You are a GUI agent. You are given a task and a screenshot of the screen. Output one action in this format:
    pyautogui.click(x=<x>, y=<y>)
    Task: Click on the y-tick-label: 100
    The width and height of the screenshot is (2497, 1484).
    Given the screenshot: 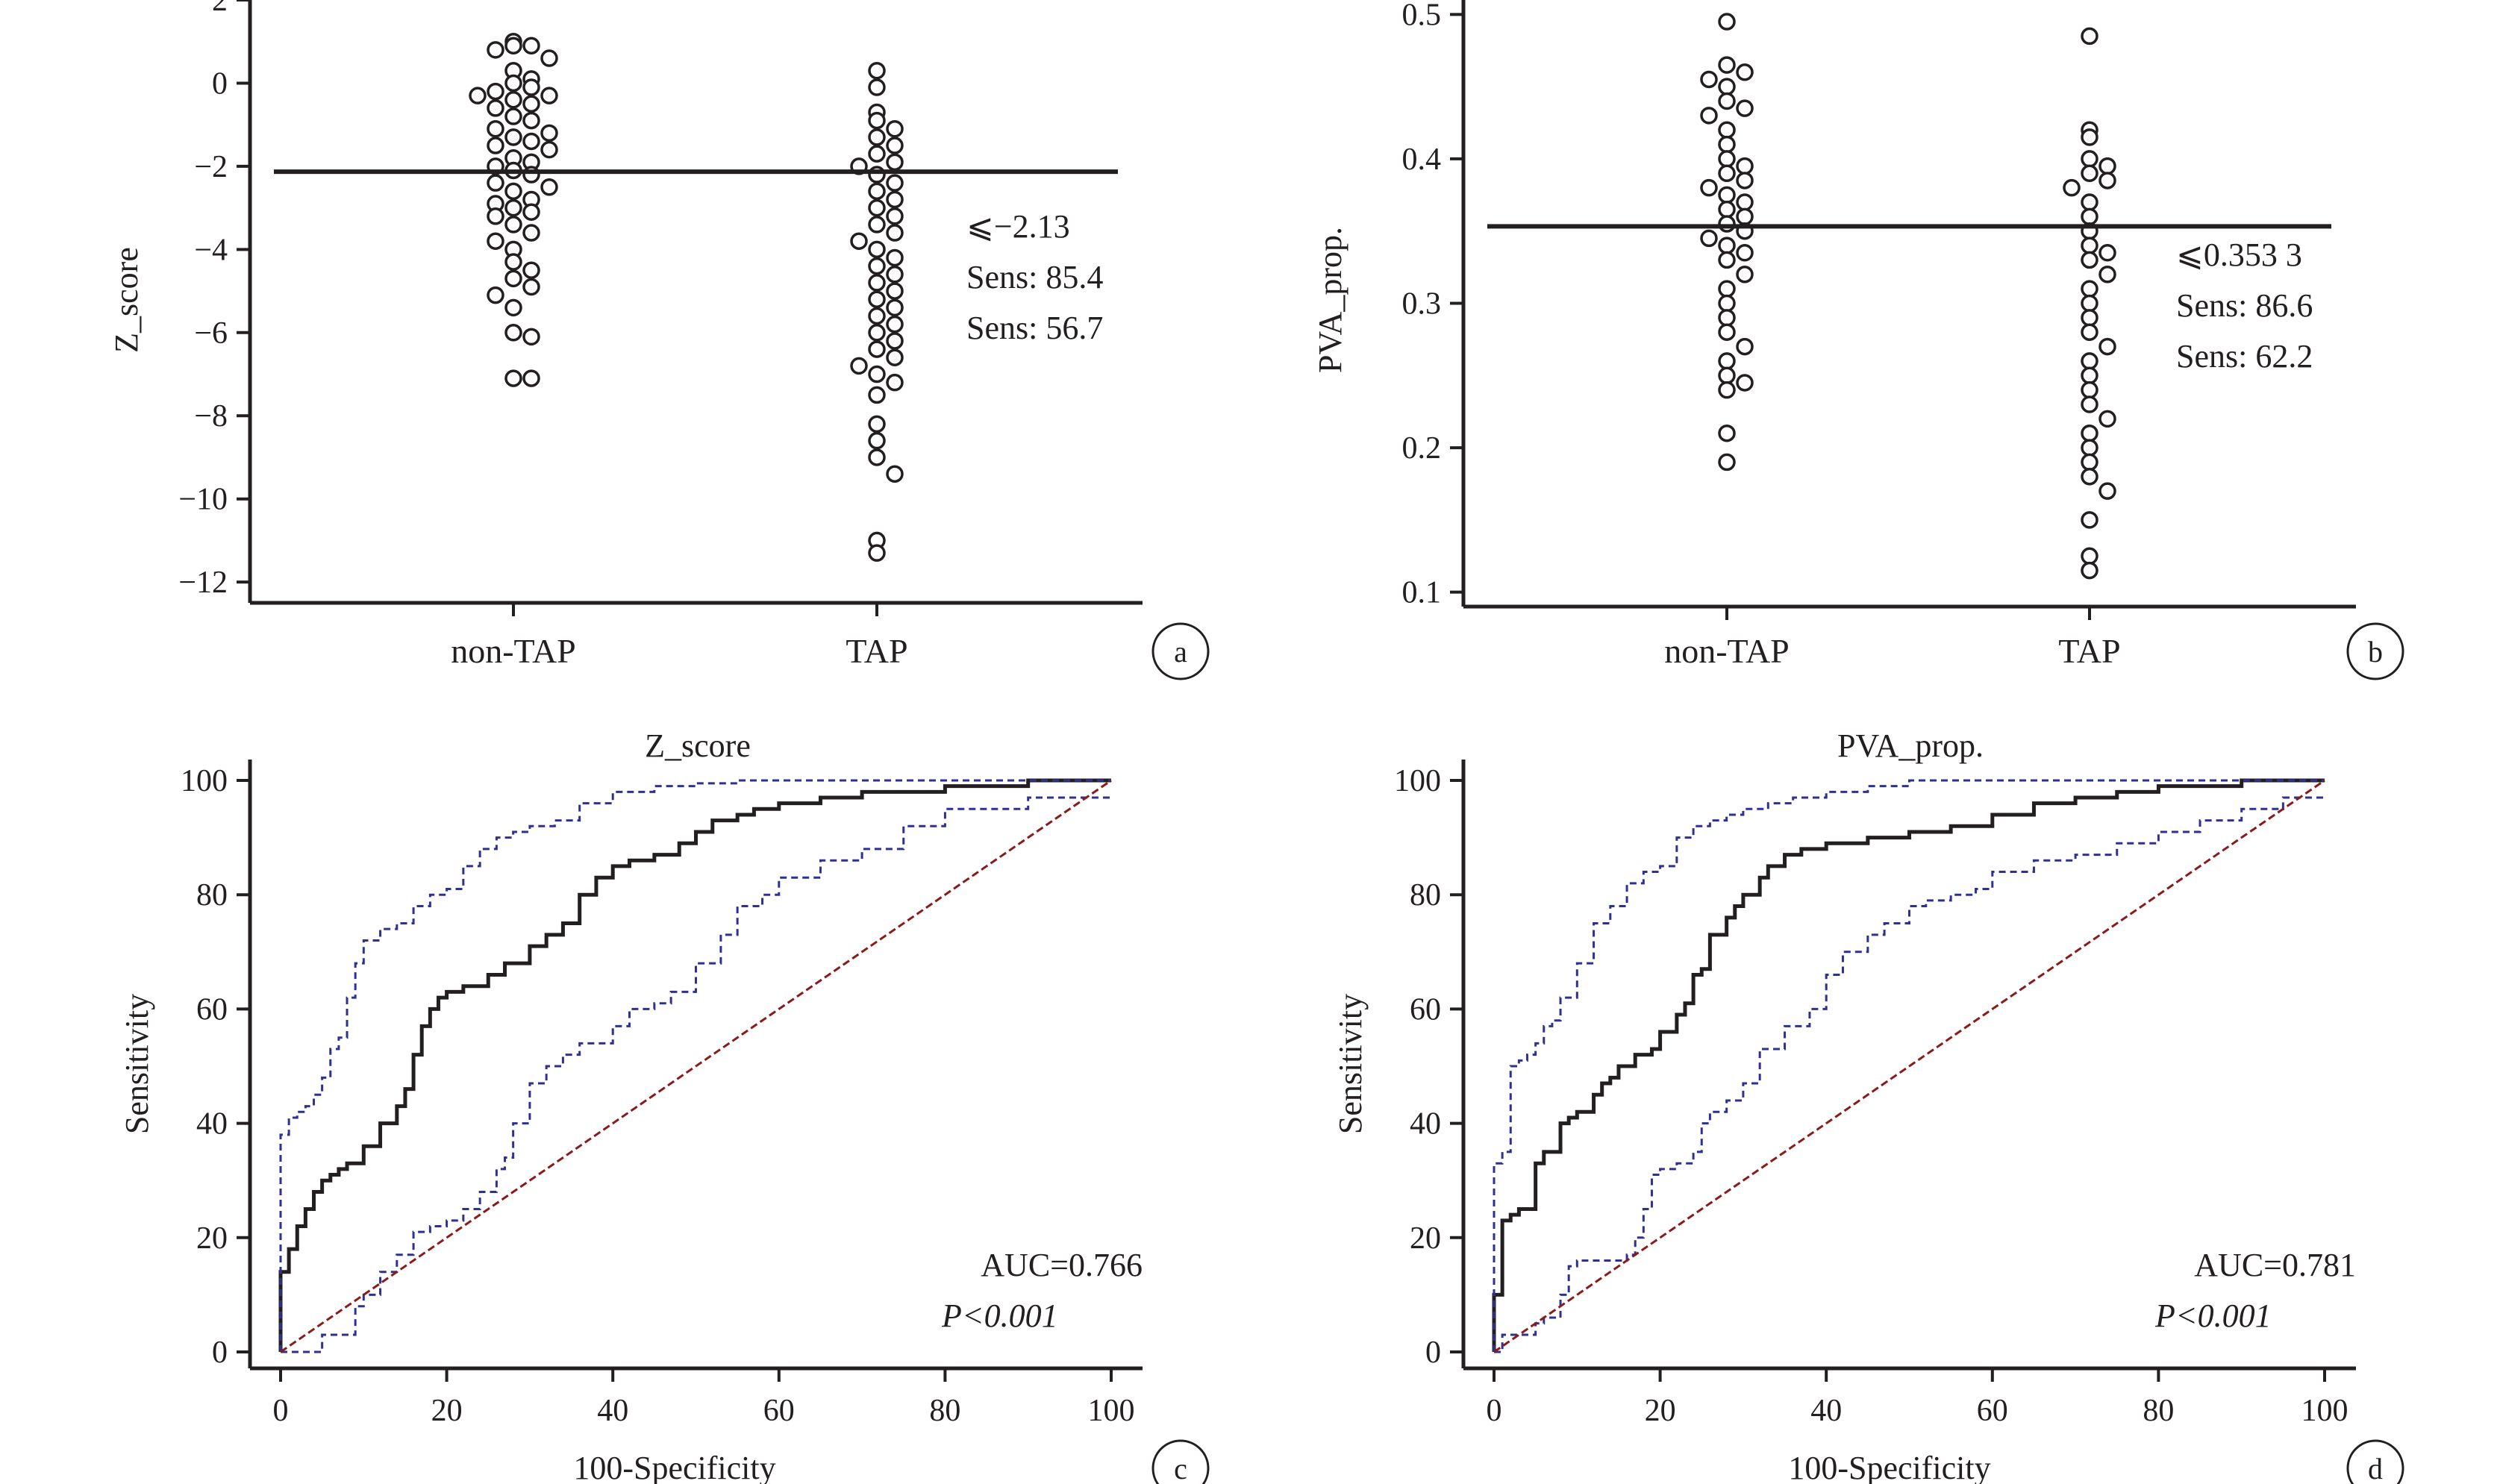 What is the action you would take?
    pyautogui.click(x=1418, y=781)
    